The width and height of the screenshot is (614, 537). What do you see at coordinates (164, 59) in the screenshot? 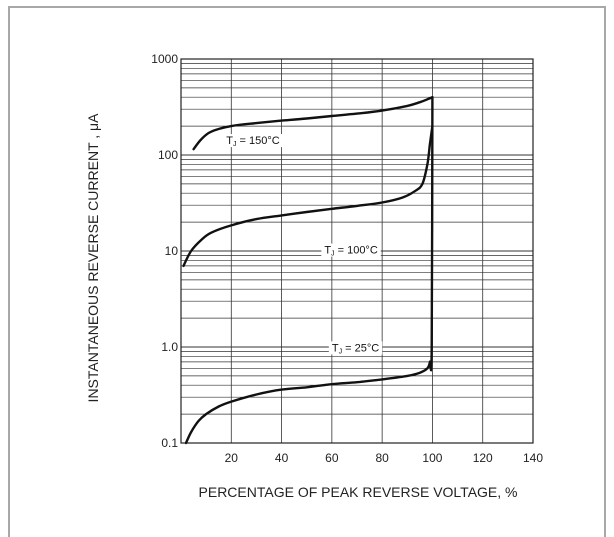
I see `y-tick-label: 1000` at bounding box center [164, 59].